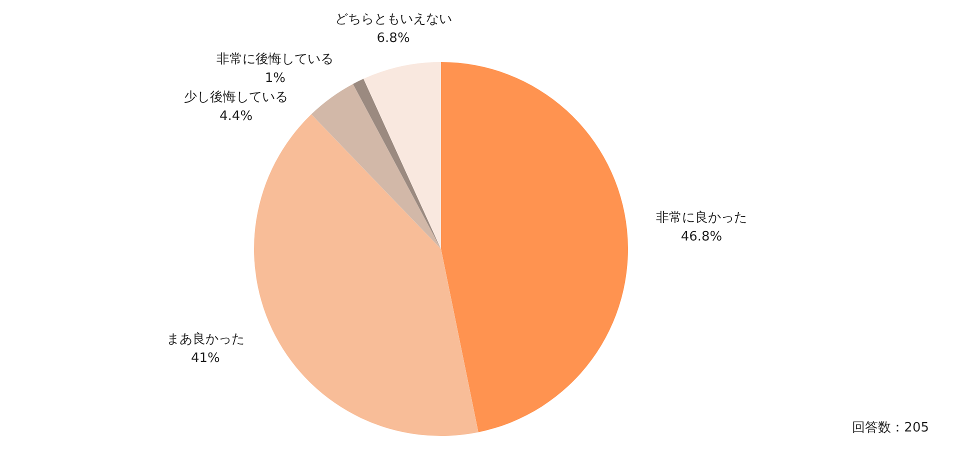 The height and width of the screenshot is (459, 976). Describe the element at coordinates (393, 20) in the screenshot. I see `slice-label: どちらともいえない` at that location.